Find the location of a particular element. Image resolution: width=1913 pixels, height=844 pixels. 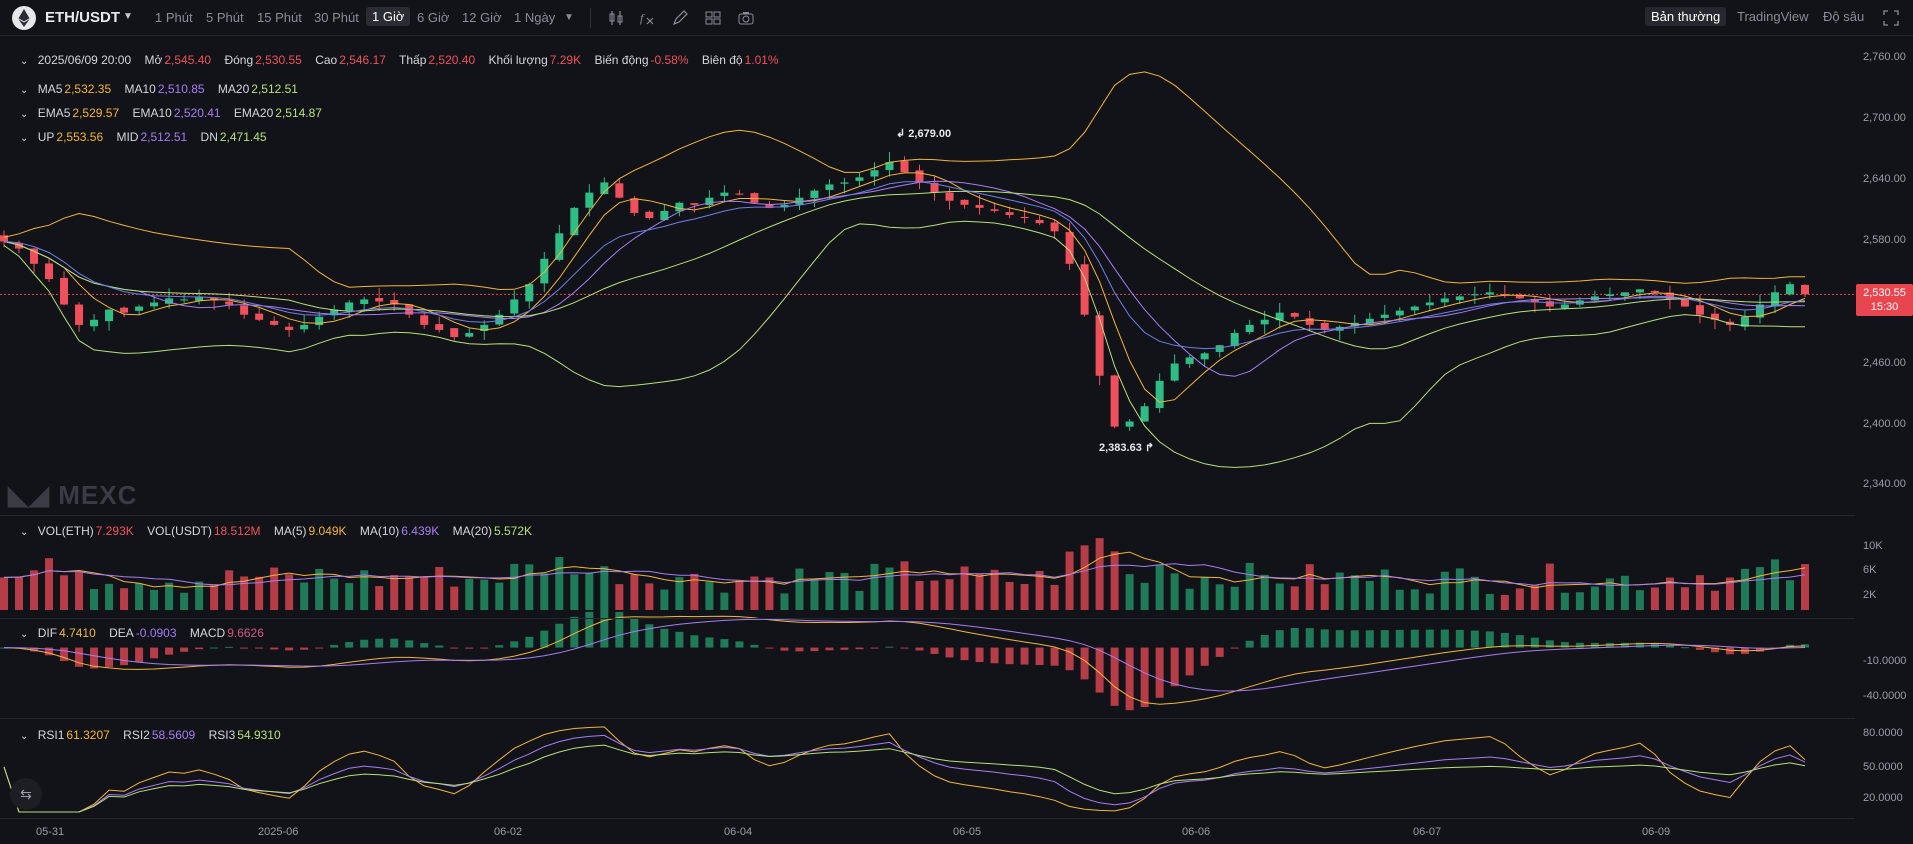

fullscreen-icon is located at coordinates (1891, 18).